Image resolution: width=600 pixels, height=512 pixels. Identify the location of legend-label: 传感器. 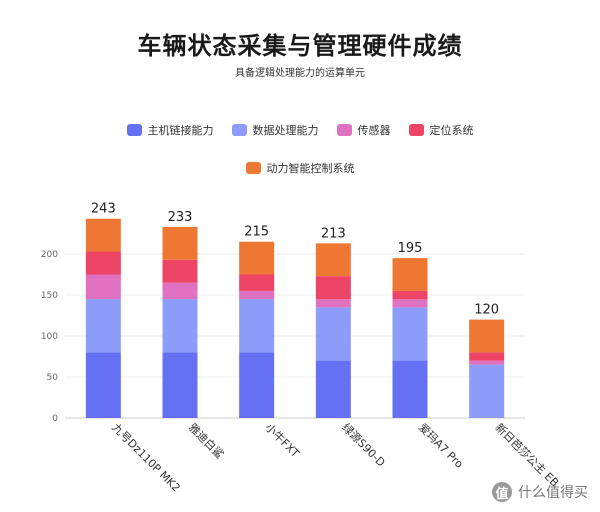
(374, 130).